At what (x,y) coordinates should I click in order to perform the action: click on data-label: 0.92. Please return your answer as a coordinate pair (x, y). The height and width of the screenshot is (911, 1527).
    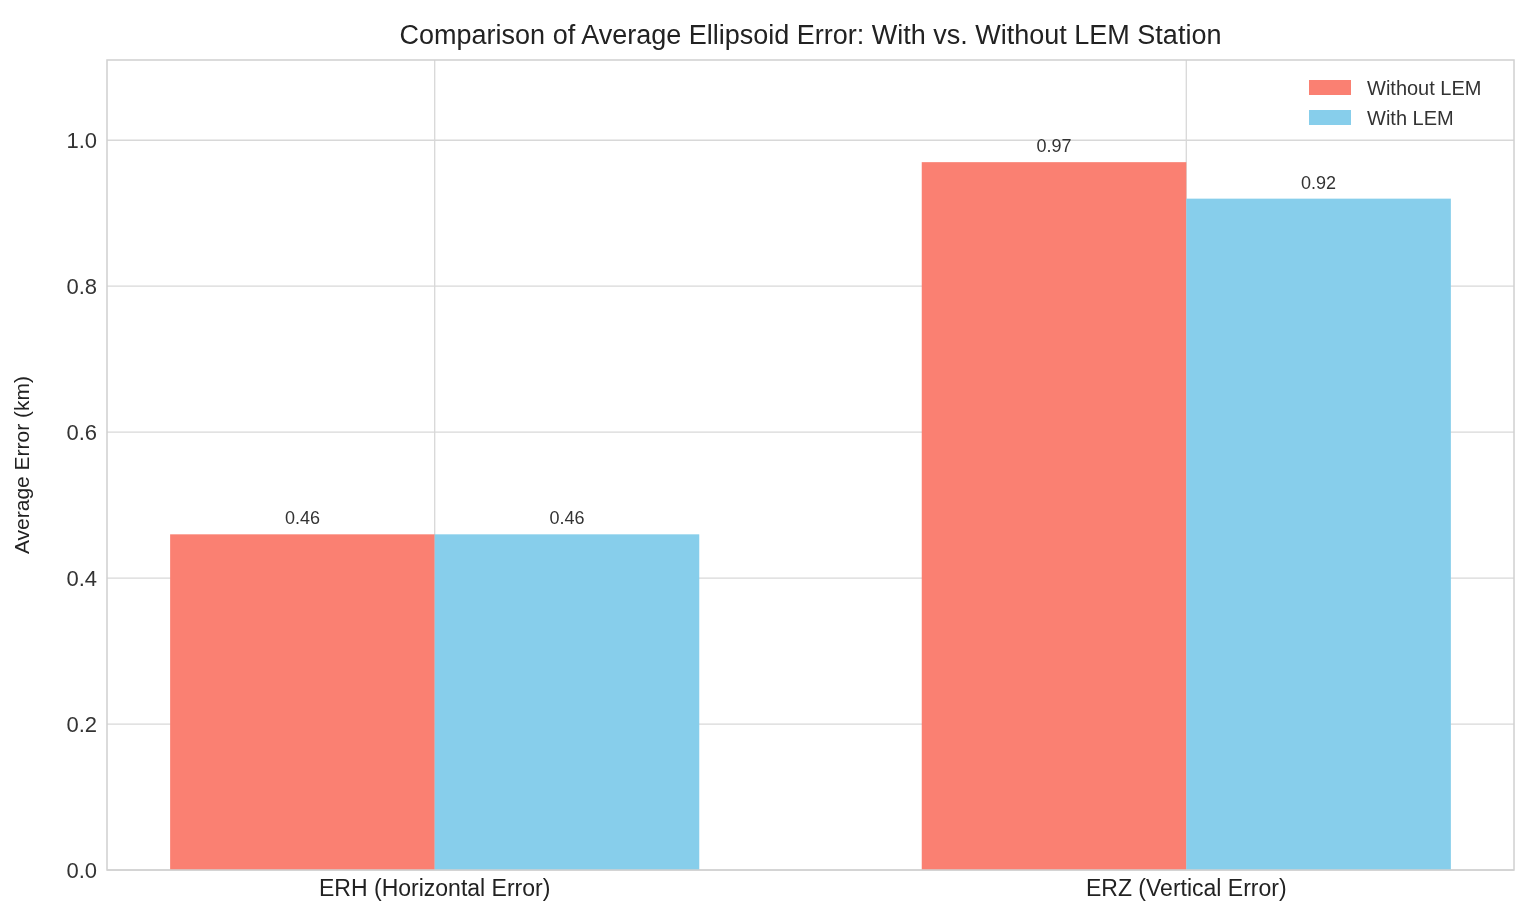
    Looking at the image, I should click on (1319, 182).